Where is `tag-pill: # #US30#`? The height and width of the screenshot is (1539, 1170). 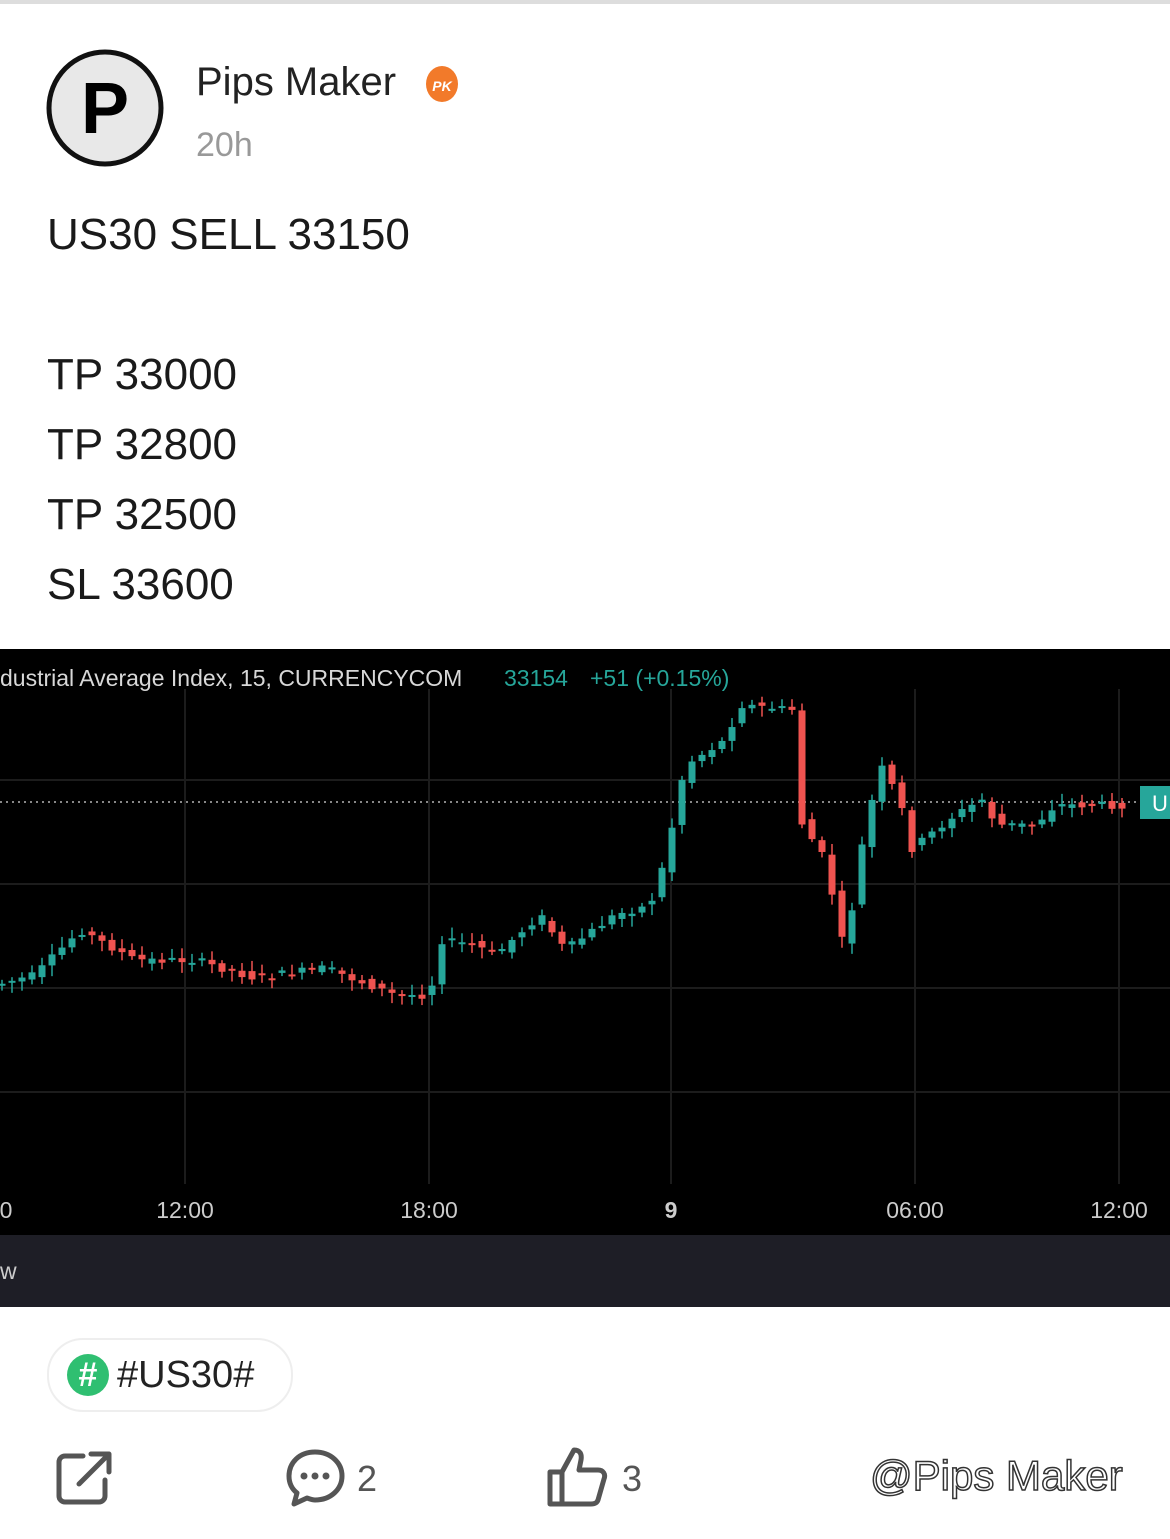
tag-pill: # #US30# is located at coordinates (170, 1375).